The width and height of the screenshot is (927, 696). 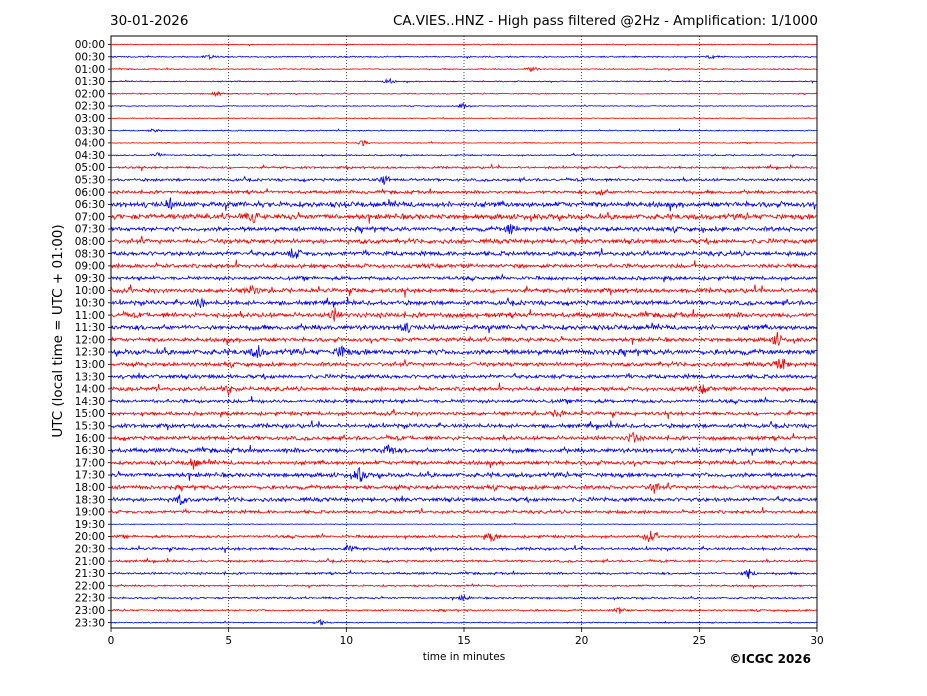 I want to click on trace-2000, so click(x=463, y=536).